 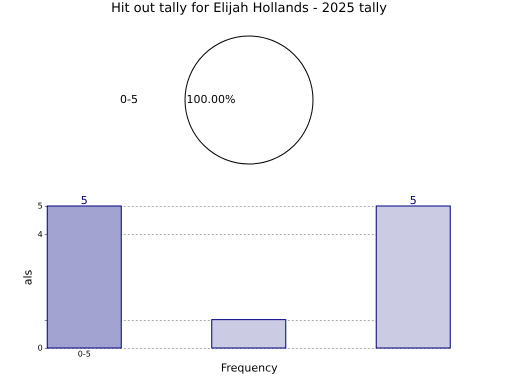 What do you see at coordinates (40, 206) in the screenshot?
I see `y-tick-label: 5` at bounding box center [40, 206].